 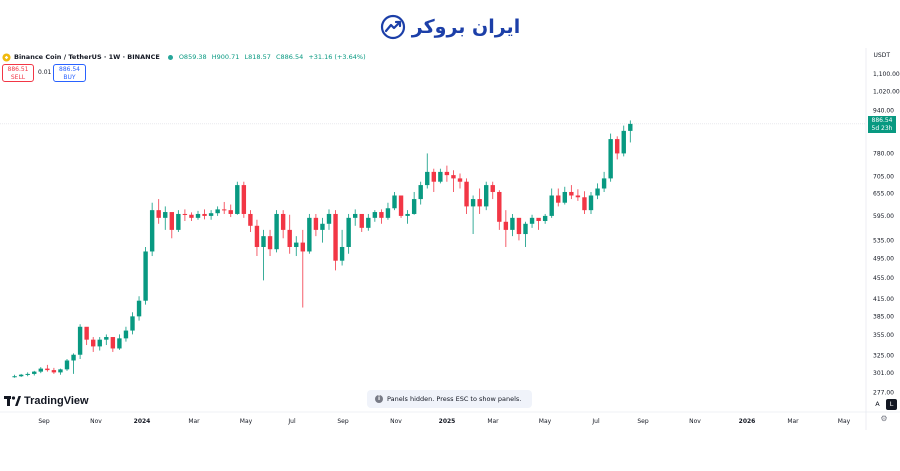 What do you see at coordinates (46, 401) in the screenshot?
I see `tradingview-logo: TradingView` at bounding box center [46, 401].